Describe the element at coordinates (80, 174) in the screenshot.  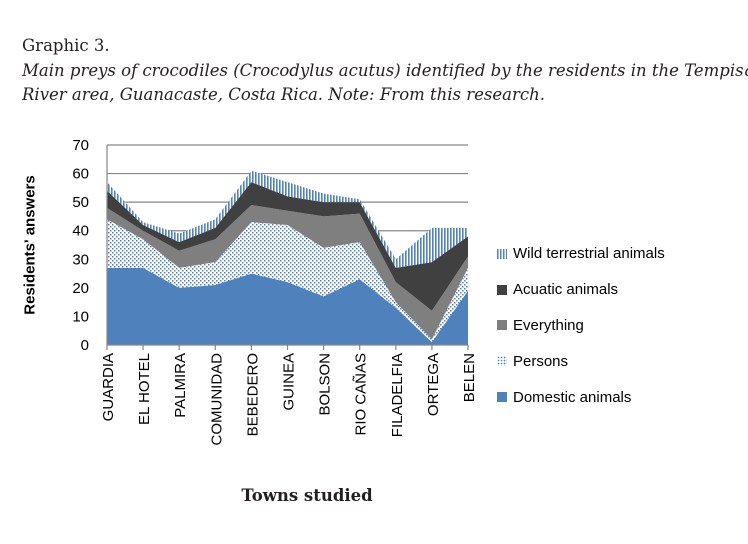
I see `y-tick-label: 60` at that location.